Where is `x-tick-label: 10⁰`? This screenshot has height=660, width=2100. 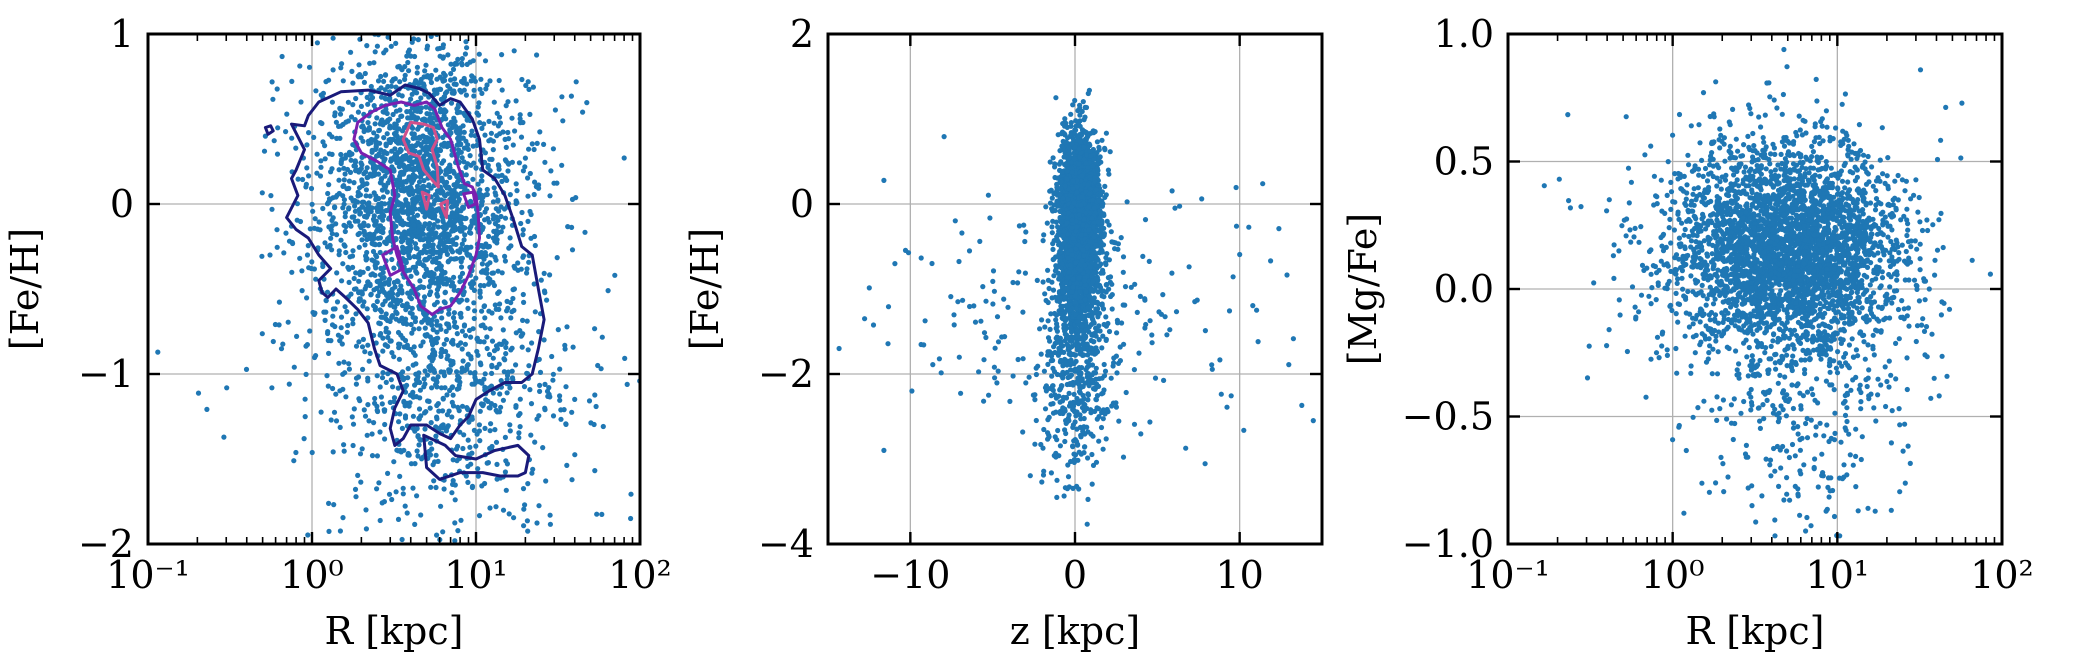 x-tick-label: 10⁰ is located at coordinates (312, 575).